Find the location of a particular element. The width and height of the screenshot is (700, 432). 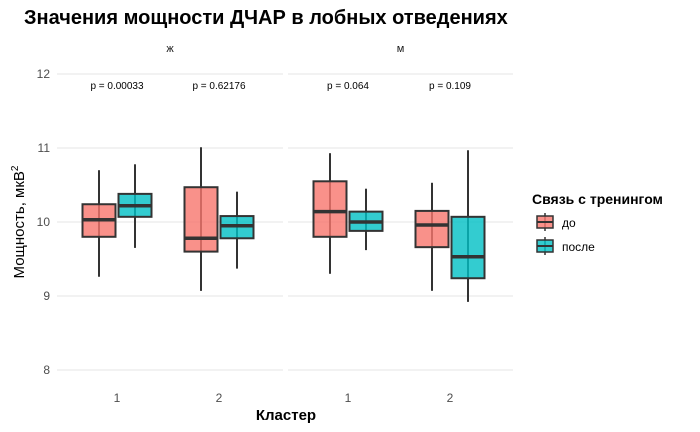

p-value-label: p = 0.62176 is located at coordinates (219, 86).